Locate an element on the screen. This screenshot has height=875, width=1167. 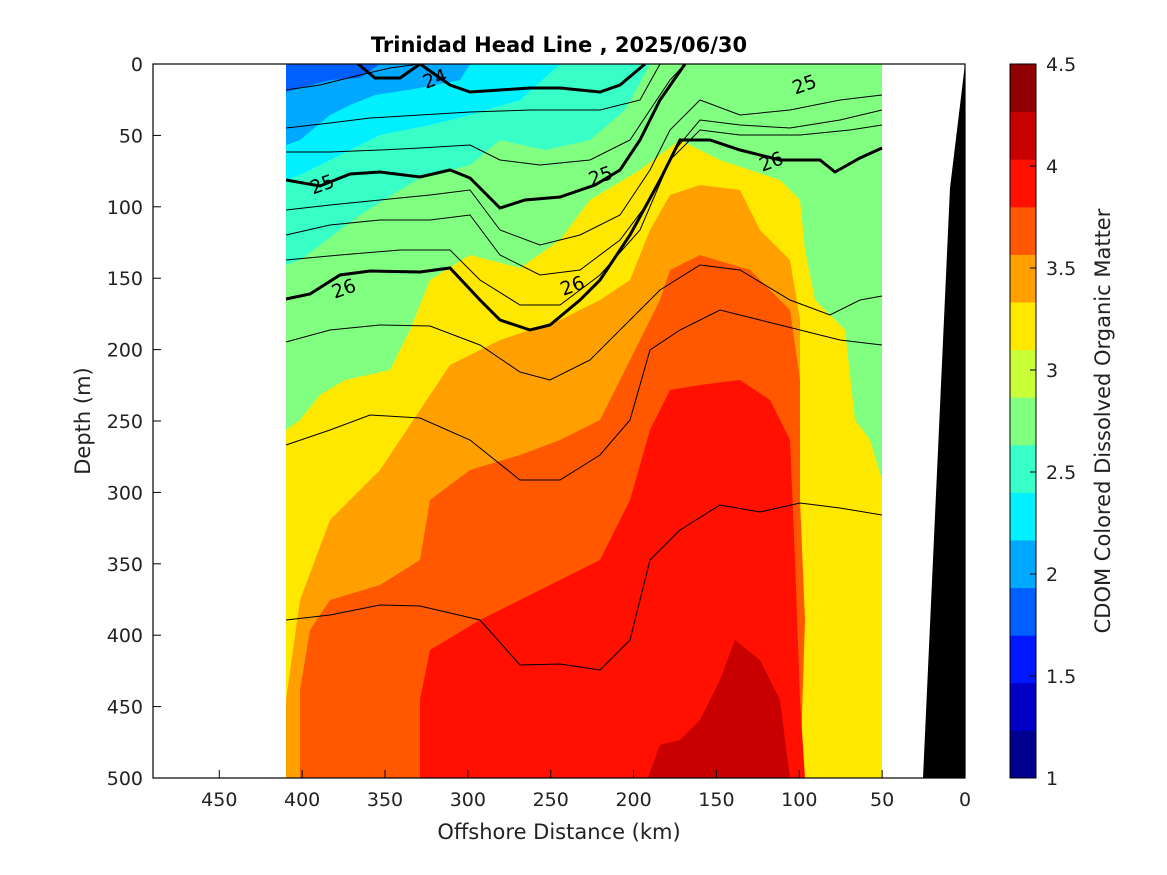
y-tick-label: 300 is located at coordinates (125, 493).